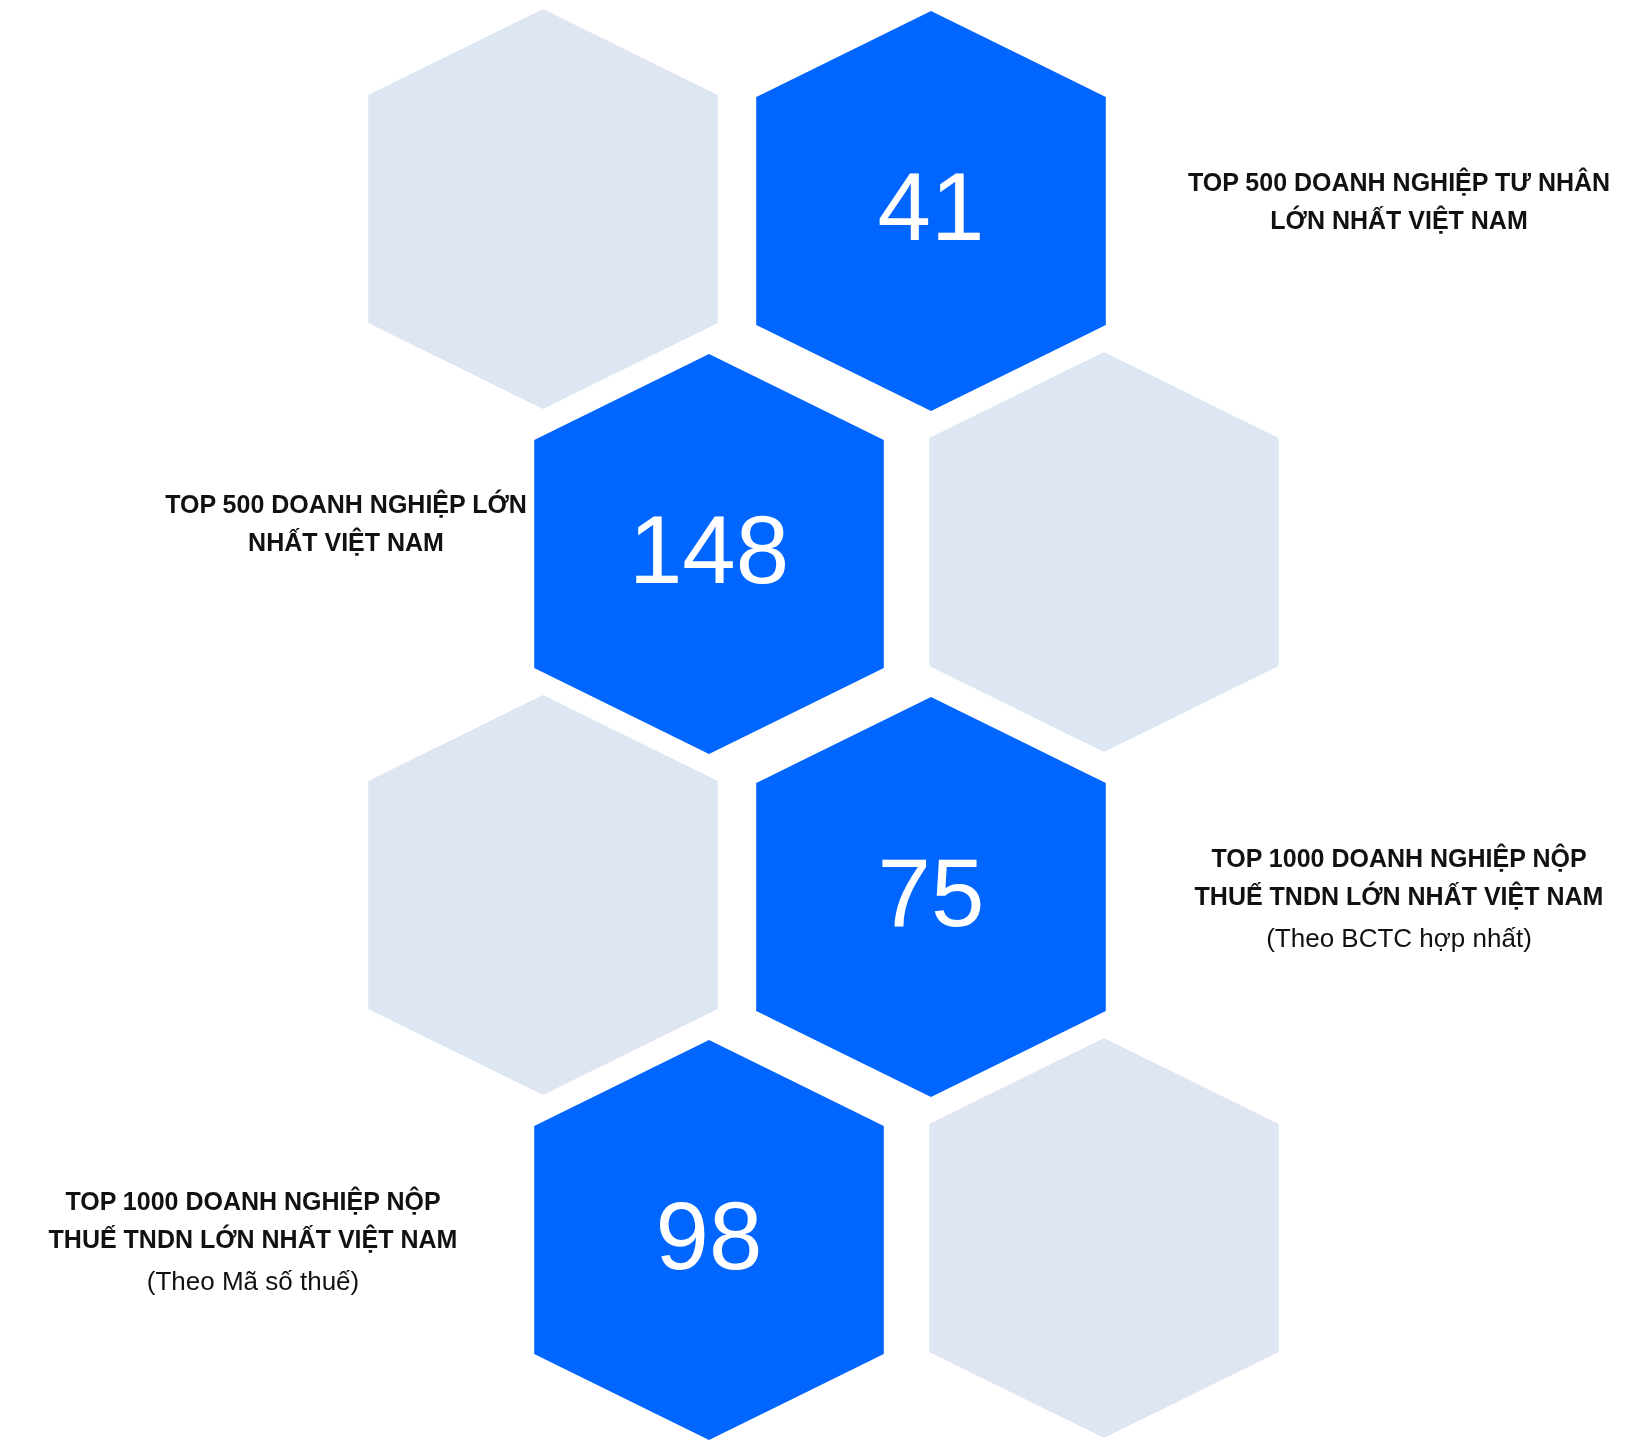  What do you see at coordinates (709, 549) in the screenshot?
I see `data-label: 148` at bounding box center [709, 549].